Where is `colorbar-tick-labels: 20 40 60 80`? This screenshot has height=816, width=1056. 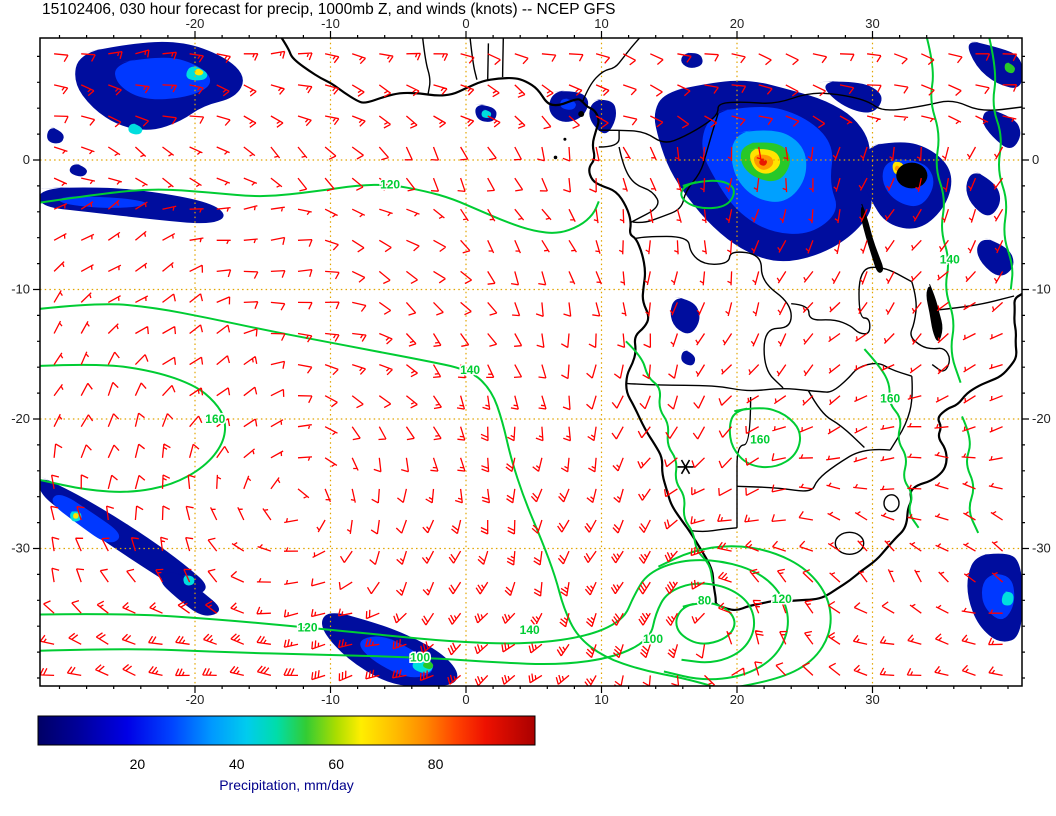 colorbar-tick-labels: 20 40 60 80 is located at coordinates (287, 764).